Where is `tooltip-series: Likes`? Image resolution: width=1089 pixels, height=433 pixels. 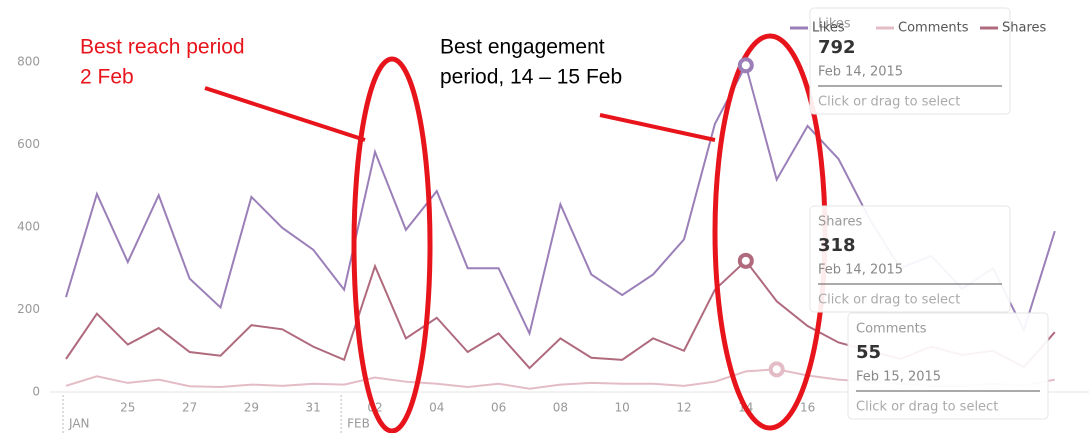 tooltip-series: Likes is located at coordinates (834, 24).